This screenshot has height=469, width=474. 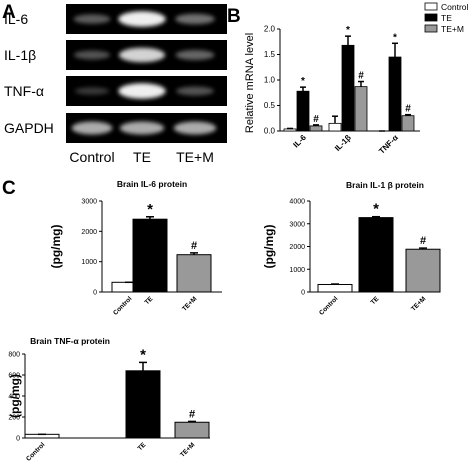 I want to click on y-tick-label: 1.0, so click(x=270, y=80).